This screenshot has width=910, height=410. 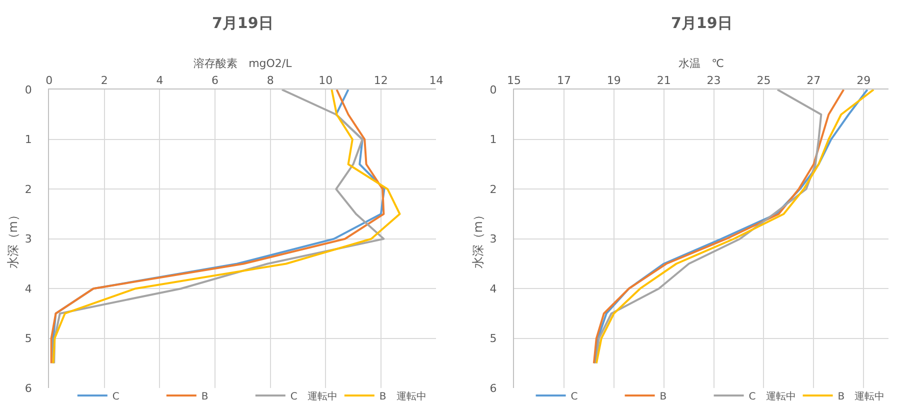 I want to click on x-tick-label: 17, so click(x=563, y=81).